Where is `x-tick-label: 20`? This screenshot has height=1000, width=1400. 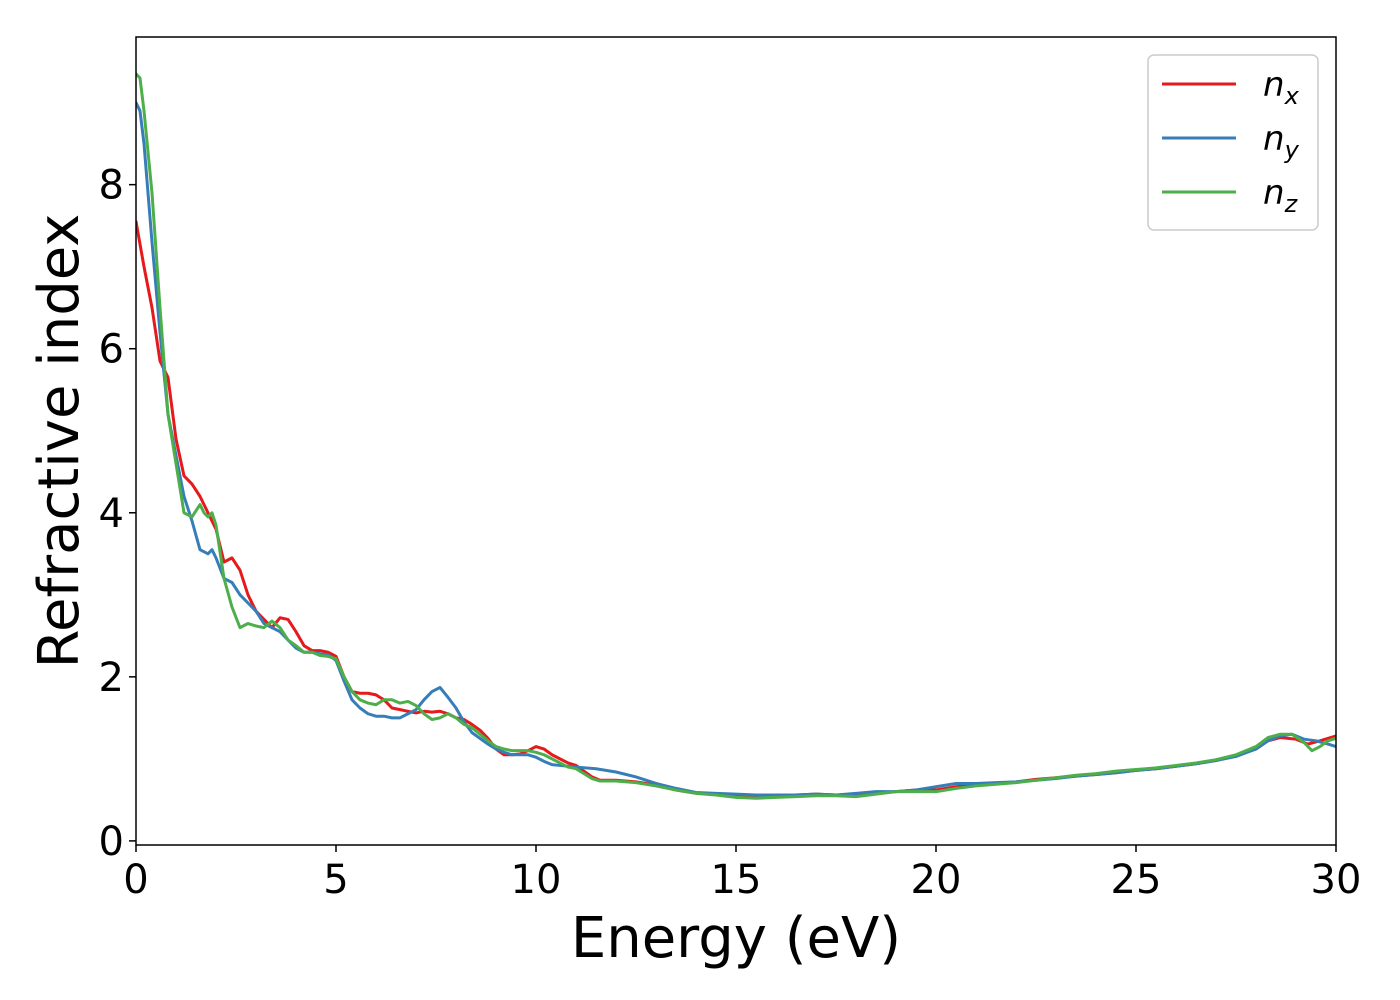 x-tick-label: 20 is located at coordinates (936, 880).